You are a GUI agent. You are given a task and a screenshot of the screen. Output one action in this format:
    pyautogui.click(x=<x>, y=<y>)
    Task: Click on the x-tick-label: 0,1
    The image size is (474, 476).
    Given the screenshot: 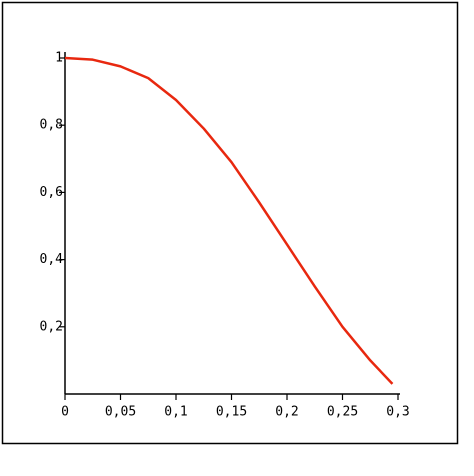 What is the action you would take?
    pyautogui.click(x=175, y=412)
    